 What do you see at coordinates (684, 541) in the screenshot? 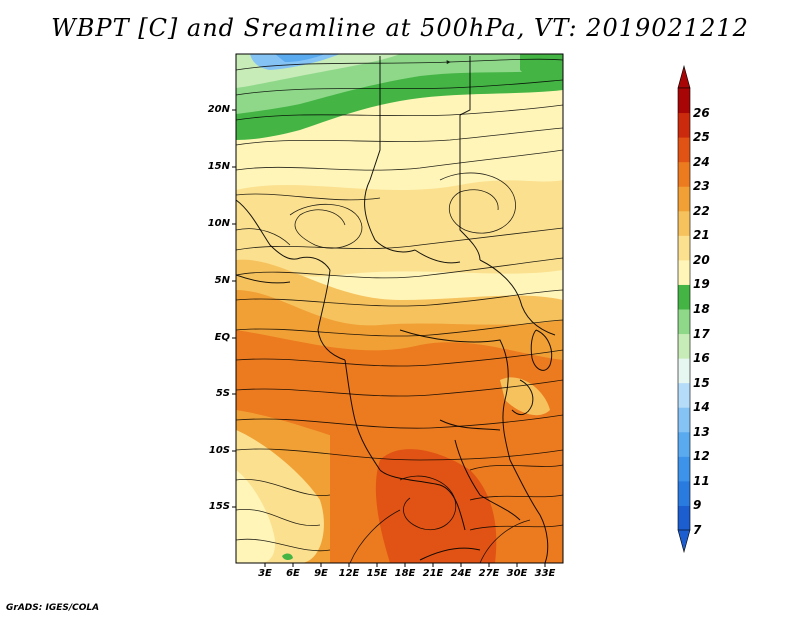
I see `colorbar-cap-low` at bounding box center [684, 541].